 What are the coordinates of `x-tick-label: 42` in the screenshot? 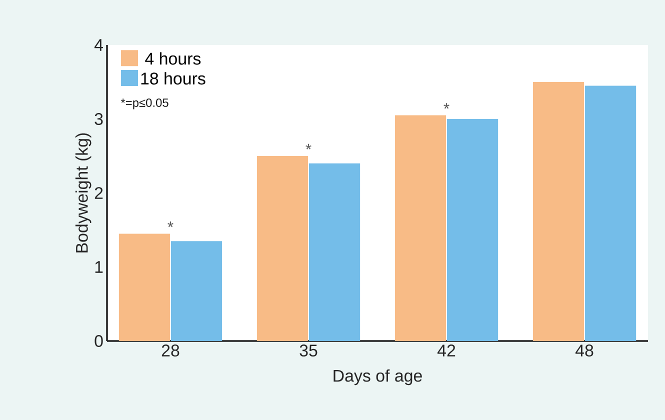 It's located at (446, 350).